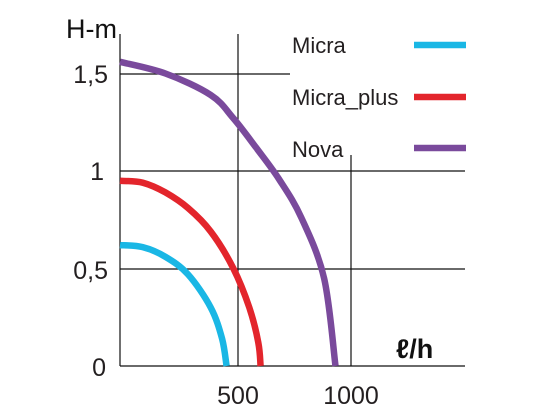 This screenshot has width=560, height=420. I want to click on y-axis-label: H-m, so click(91, 29).